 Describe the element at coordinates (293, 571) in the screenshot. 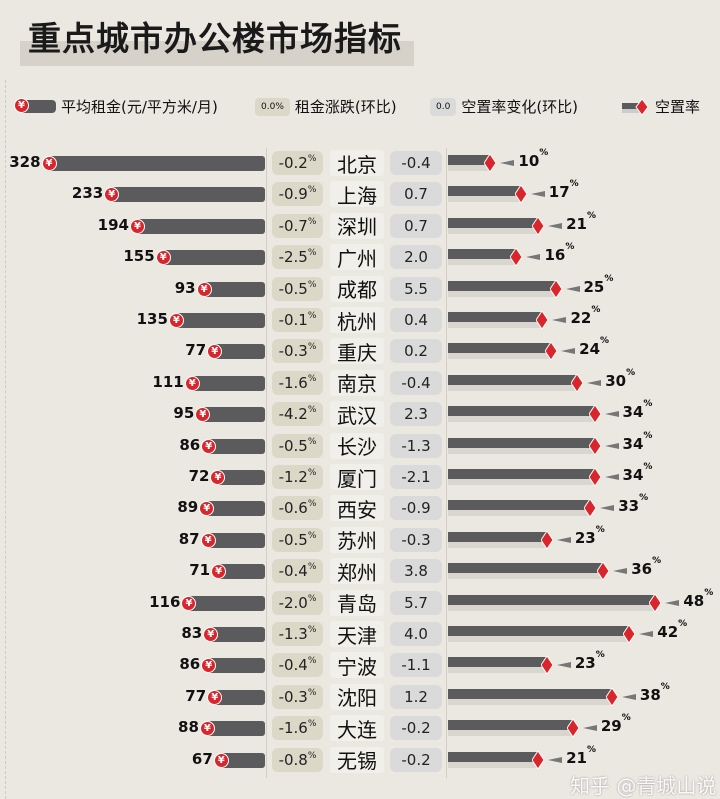

I see `rent-change-value: -0.4` at that location.